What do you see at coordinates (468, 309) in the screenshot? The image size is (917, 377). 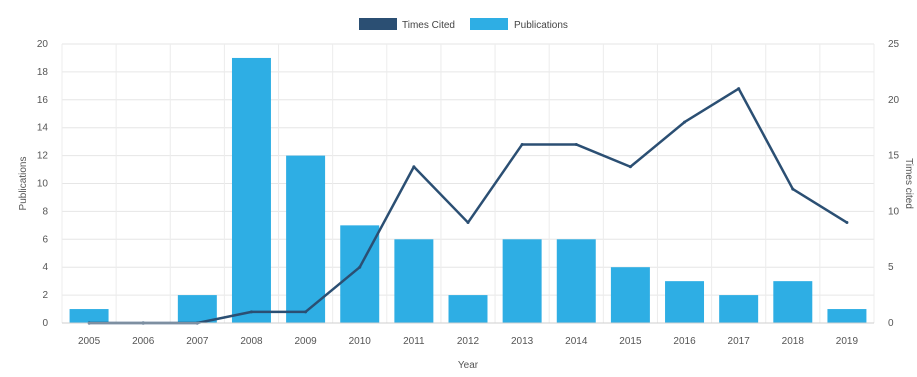 I see `bar-publications-2012` at bounding box center [468, 309].